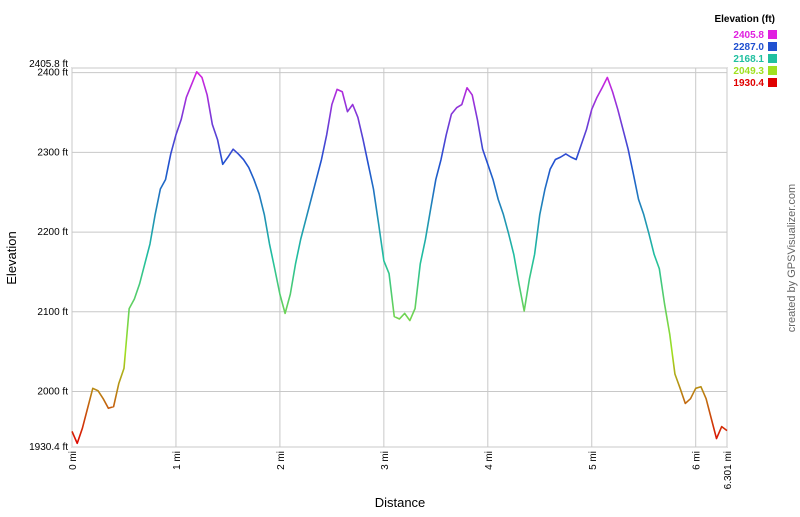 Image resolution: width=800 pixels, height=517 pixels. What do you see at coordinates (728, 470) in the screenshot?
I see `x-tick-label: 6.301 mi` at bounding box center [728, 470].